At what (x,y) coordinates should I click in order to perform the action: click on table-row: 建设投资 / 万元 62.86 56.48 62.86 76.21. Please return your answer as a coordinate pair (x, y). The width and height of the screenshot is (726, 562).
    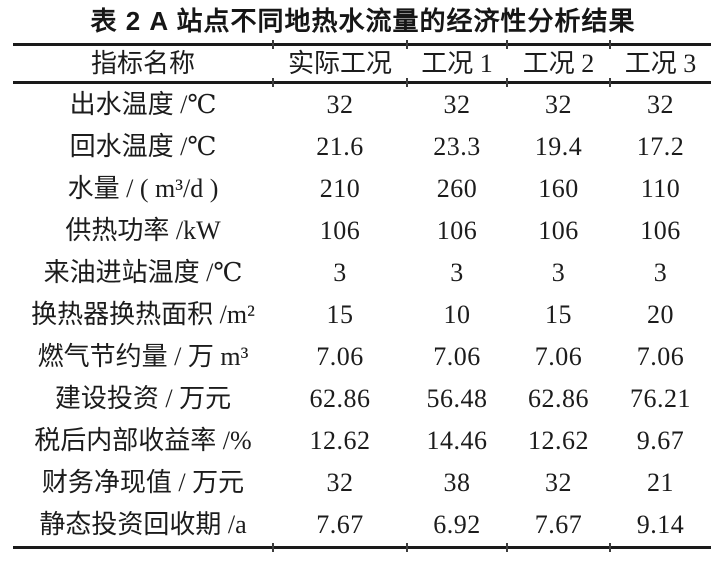
    Looking at the image, I should click on (362, 399).